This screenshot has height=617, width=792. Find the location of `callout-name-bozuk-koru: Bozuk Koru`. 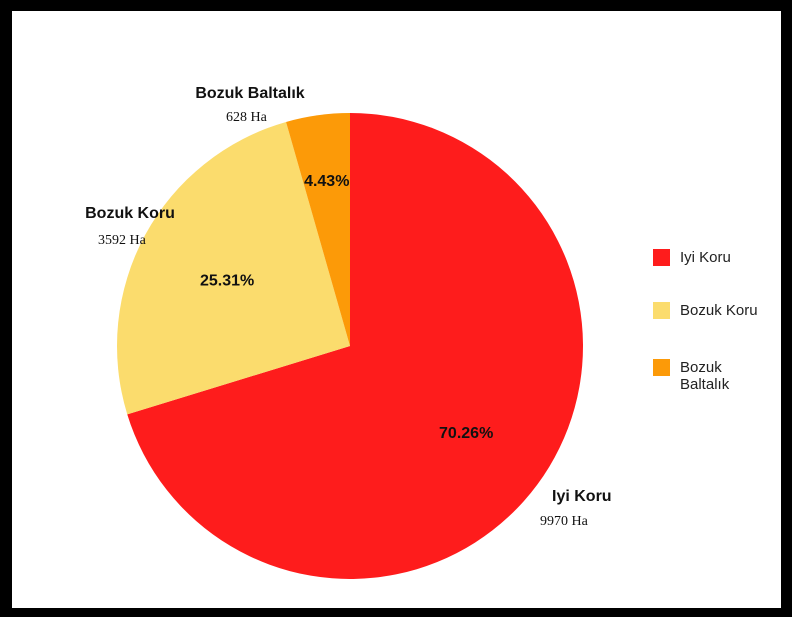

callout-name-bozuk-koru: Bozuk Koru is located at coordinates (130, 213).